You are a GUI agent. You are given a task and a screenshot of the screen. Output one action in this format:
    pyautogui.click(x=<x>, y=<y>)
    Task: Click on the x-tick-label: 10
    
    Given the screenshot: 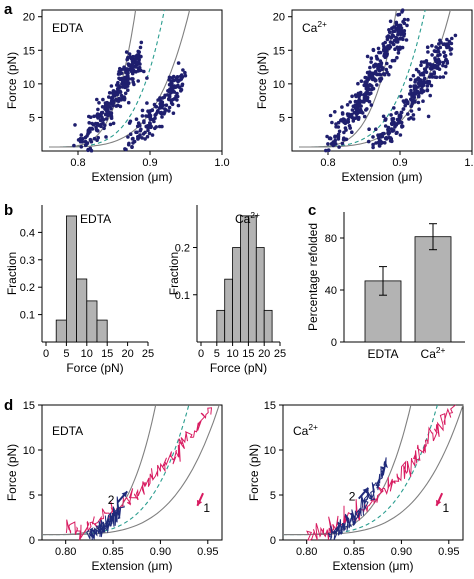 What is the action you would take?
    pyautogui.click(x=87, y=354)
    